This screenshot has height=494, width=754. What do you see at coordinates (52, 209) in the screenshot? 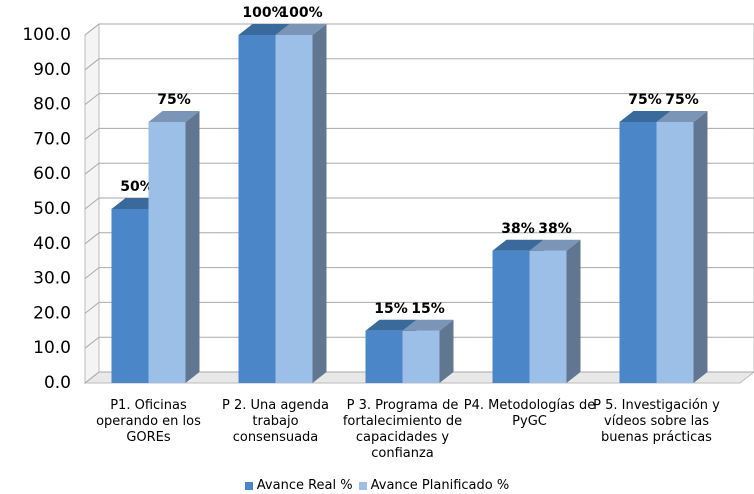
I see `y-tick-label: 50.0` at bounding box center [52, 209].